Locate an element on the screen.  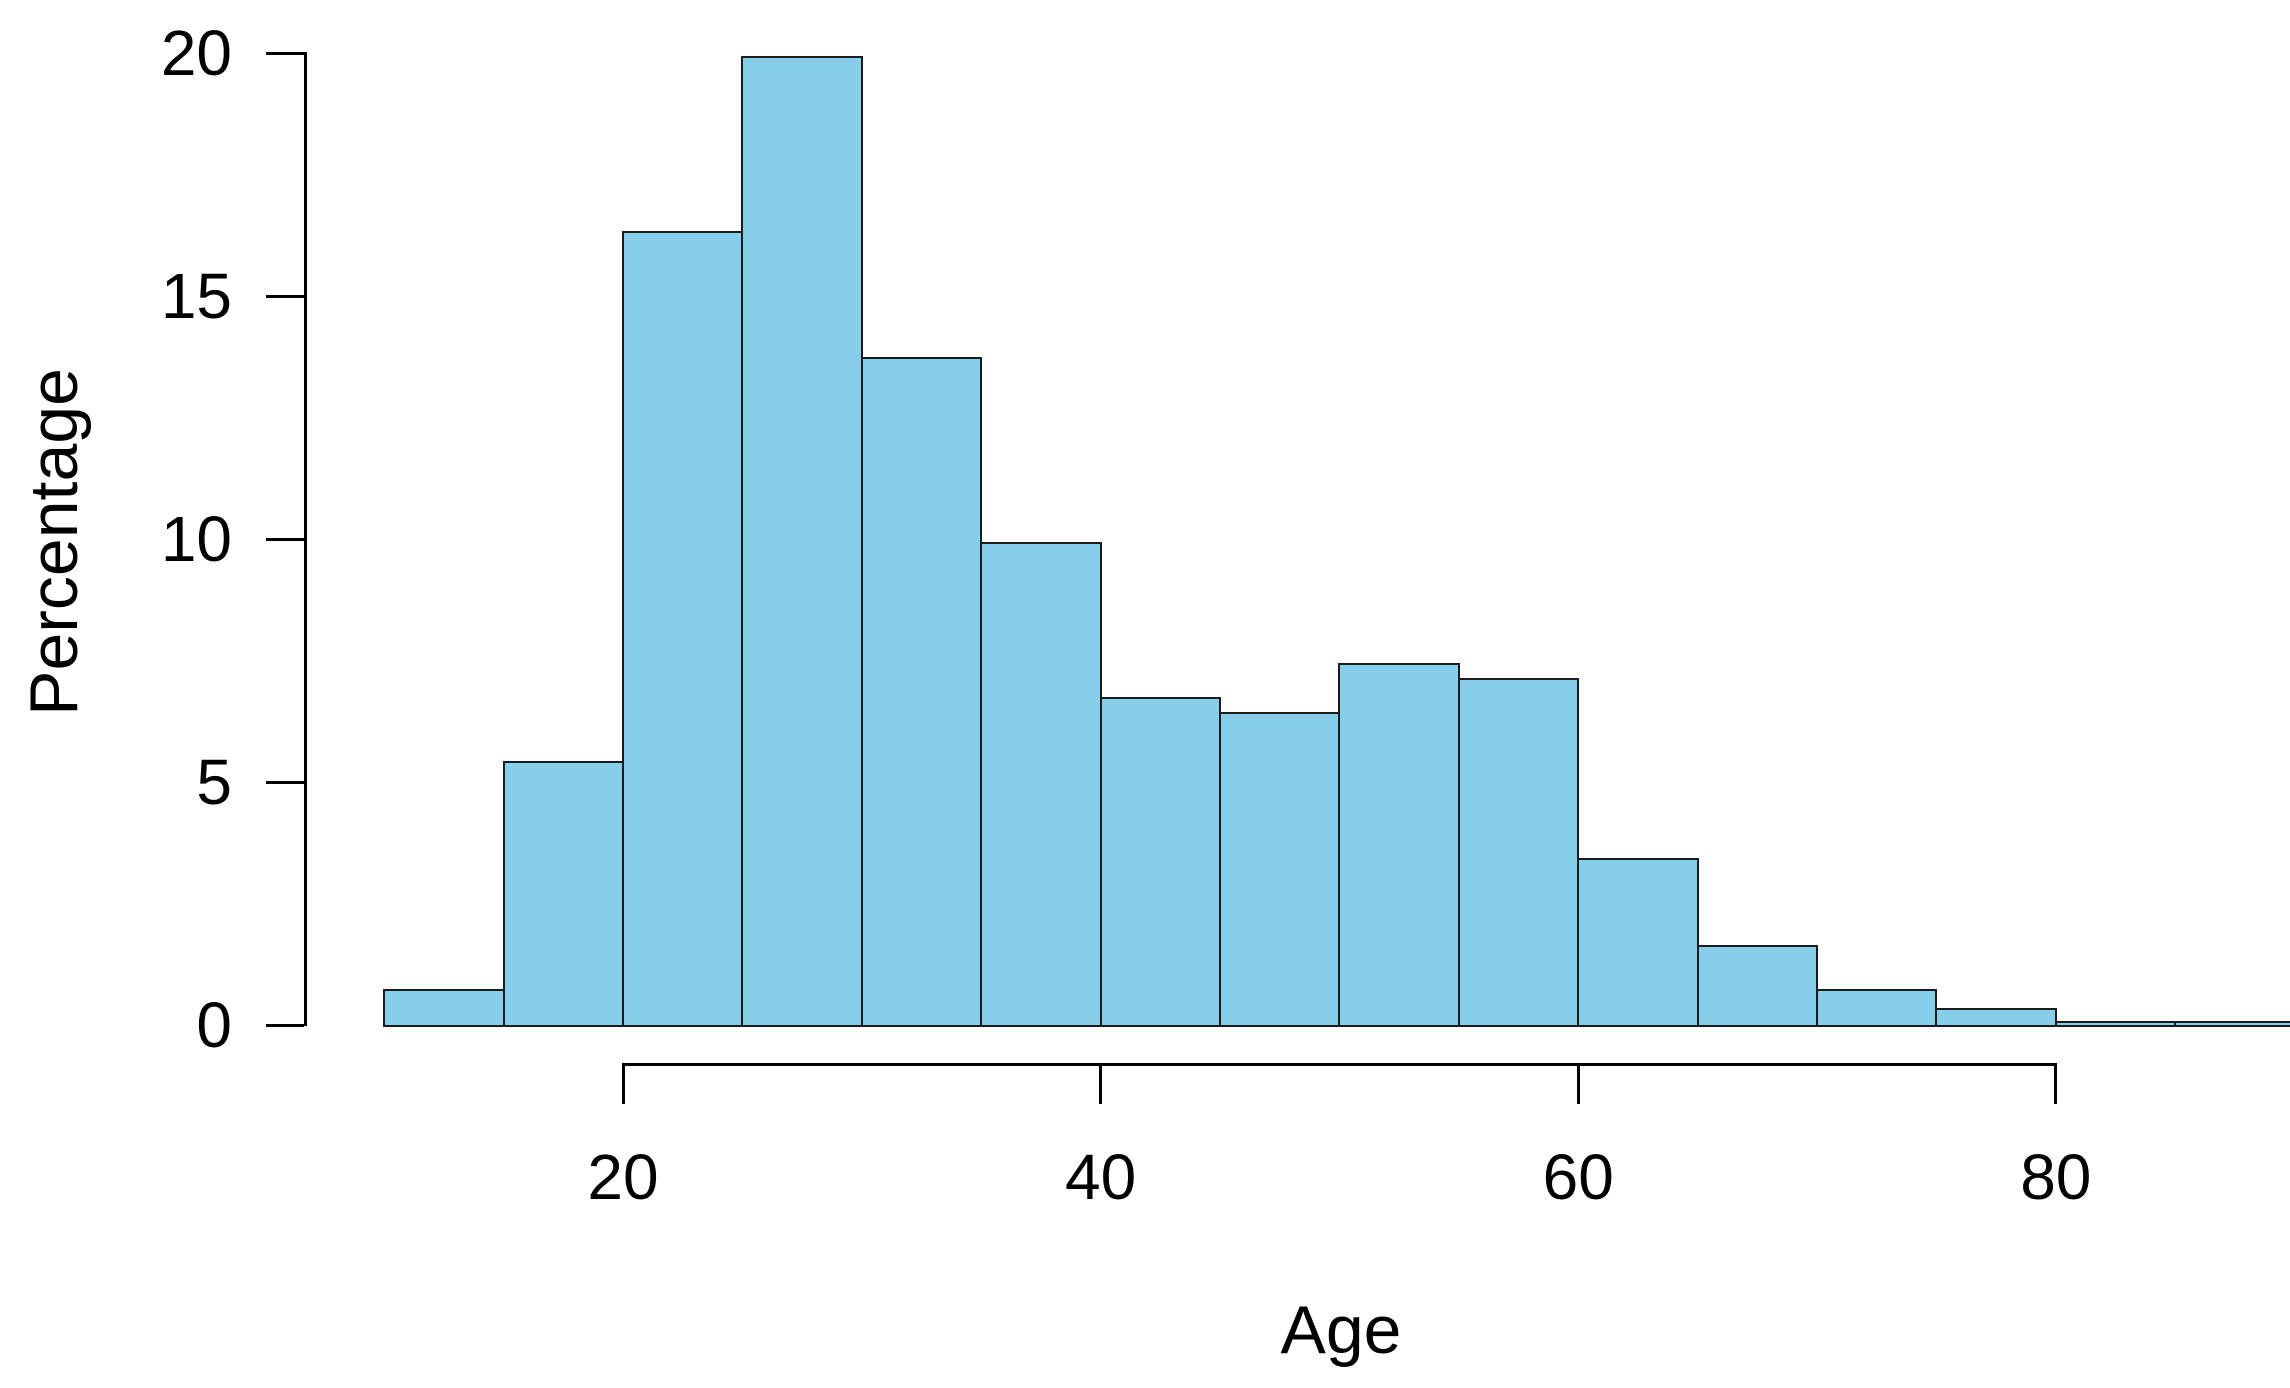
x-tick-label: 60 is located at coordinates (1578, 1177).